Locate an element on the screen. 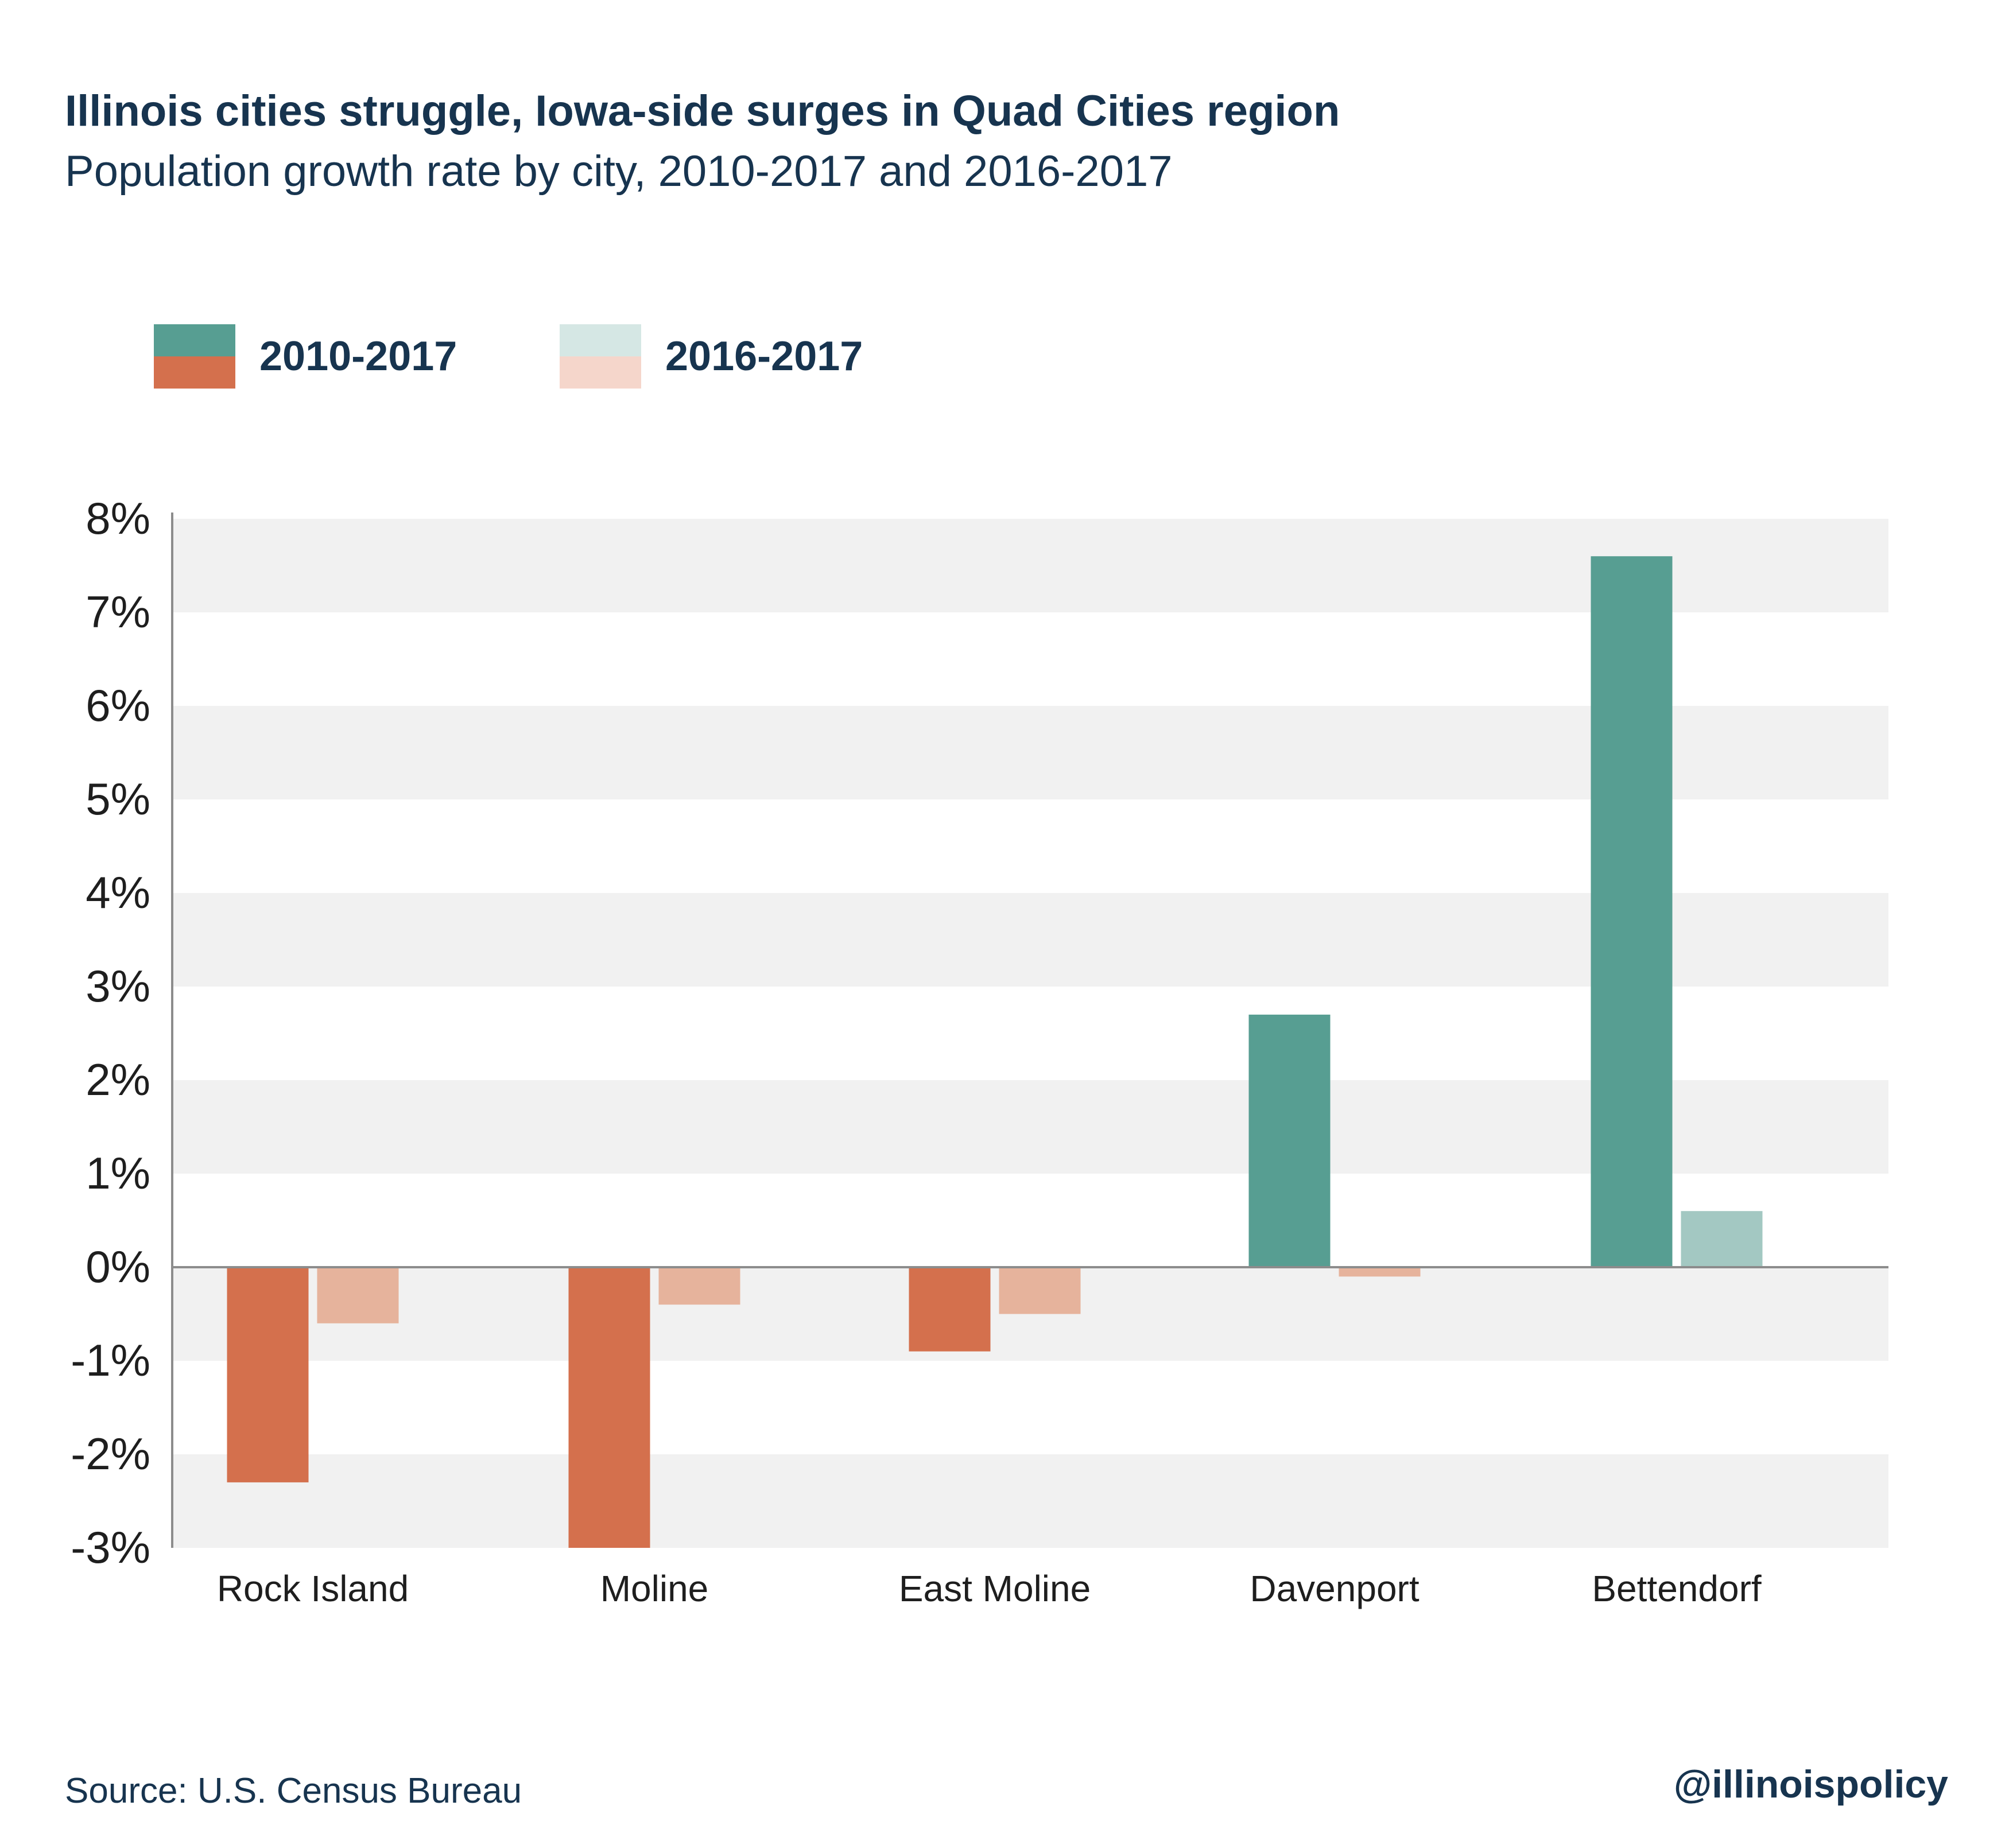  y-tick-label: 6% is located at coordinates (118, 705).